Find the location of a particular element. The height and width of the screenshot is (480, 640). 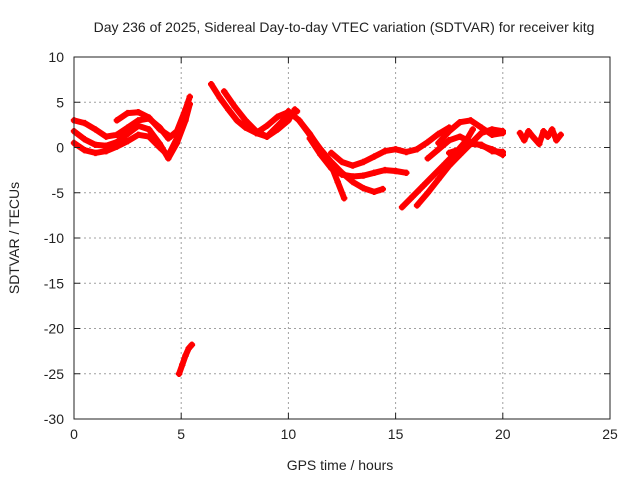

y-tick-label: -25 is located at coordinates (54, 374).